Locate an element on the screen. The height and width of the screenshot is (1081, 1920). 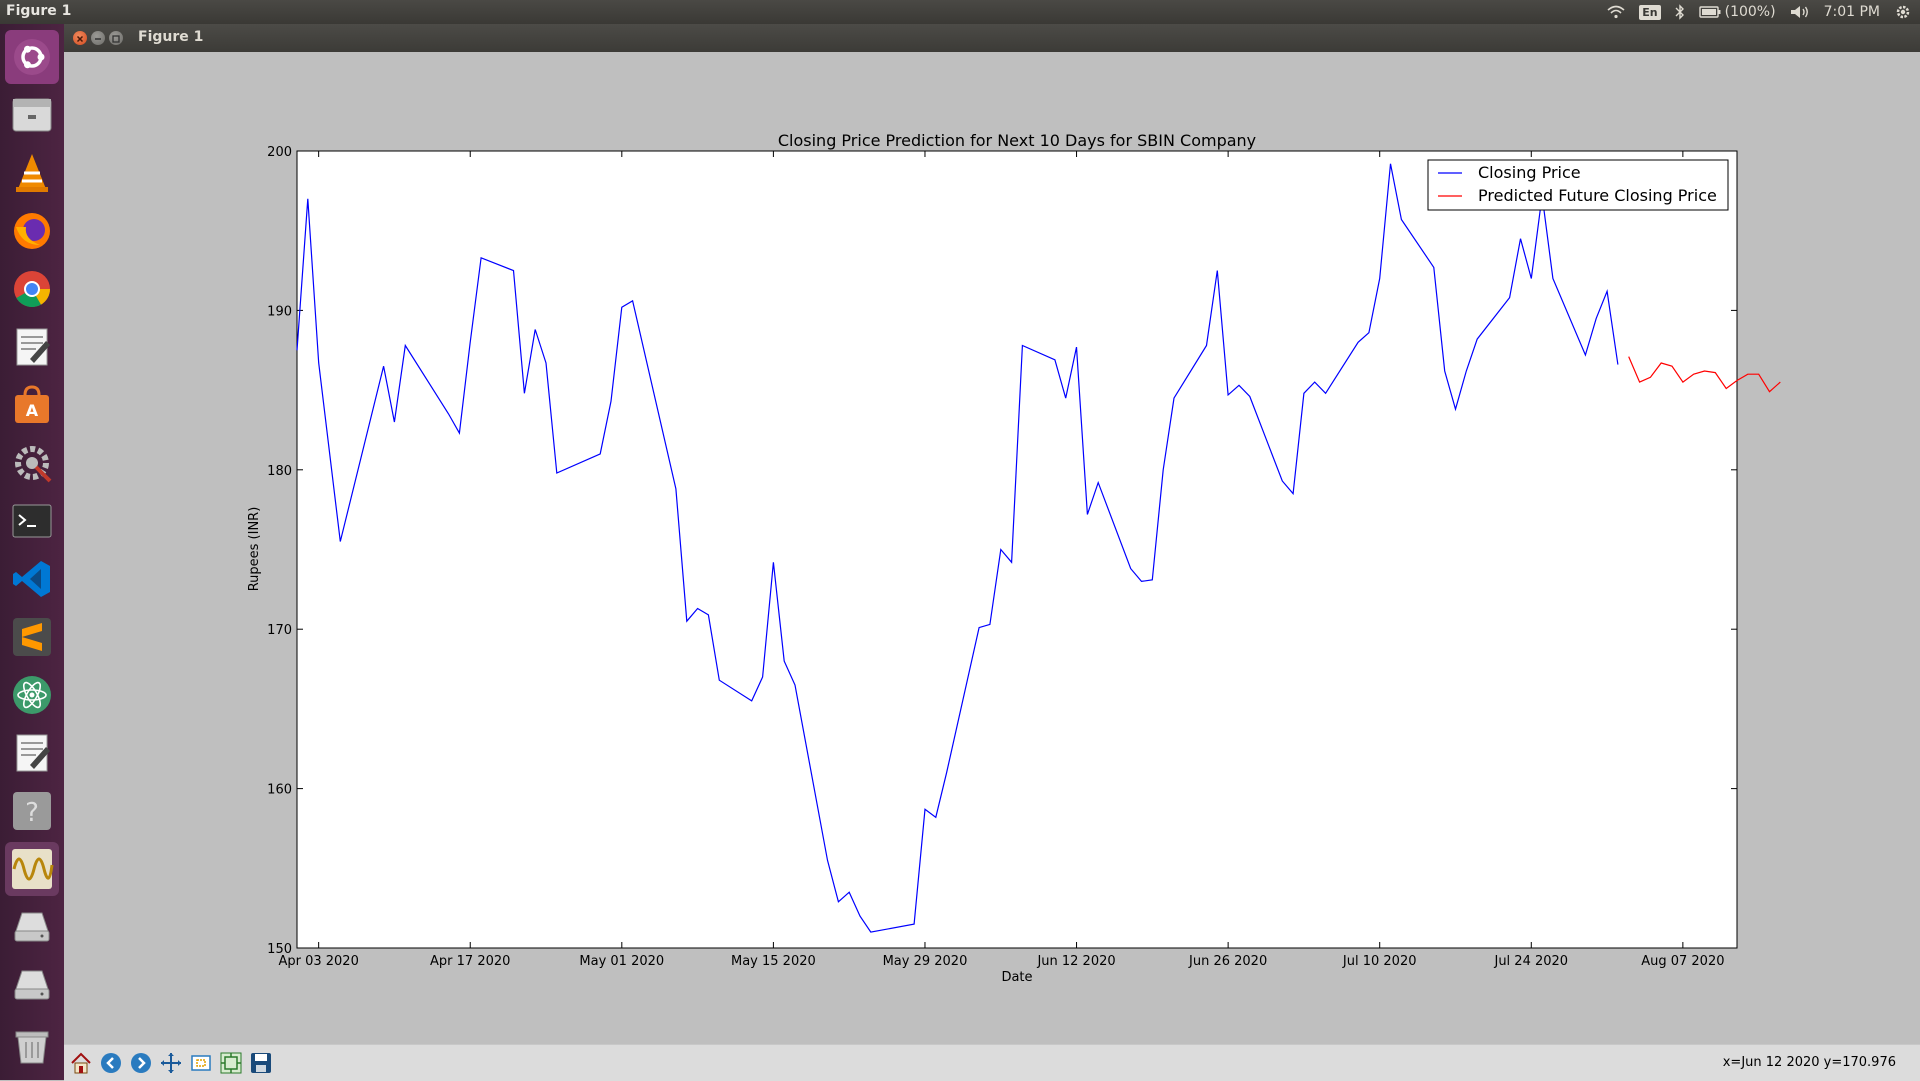
bluetooth-icon is located at coordinates (1680, 12).